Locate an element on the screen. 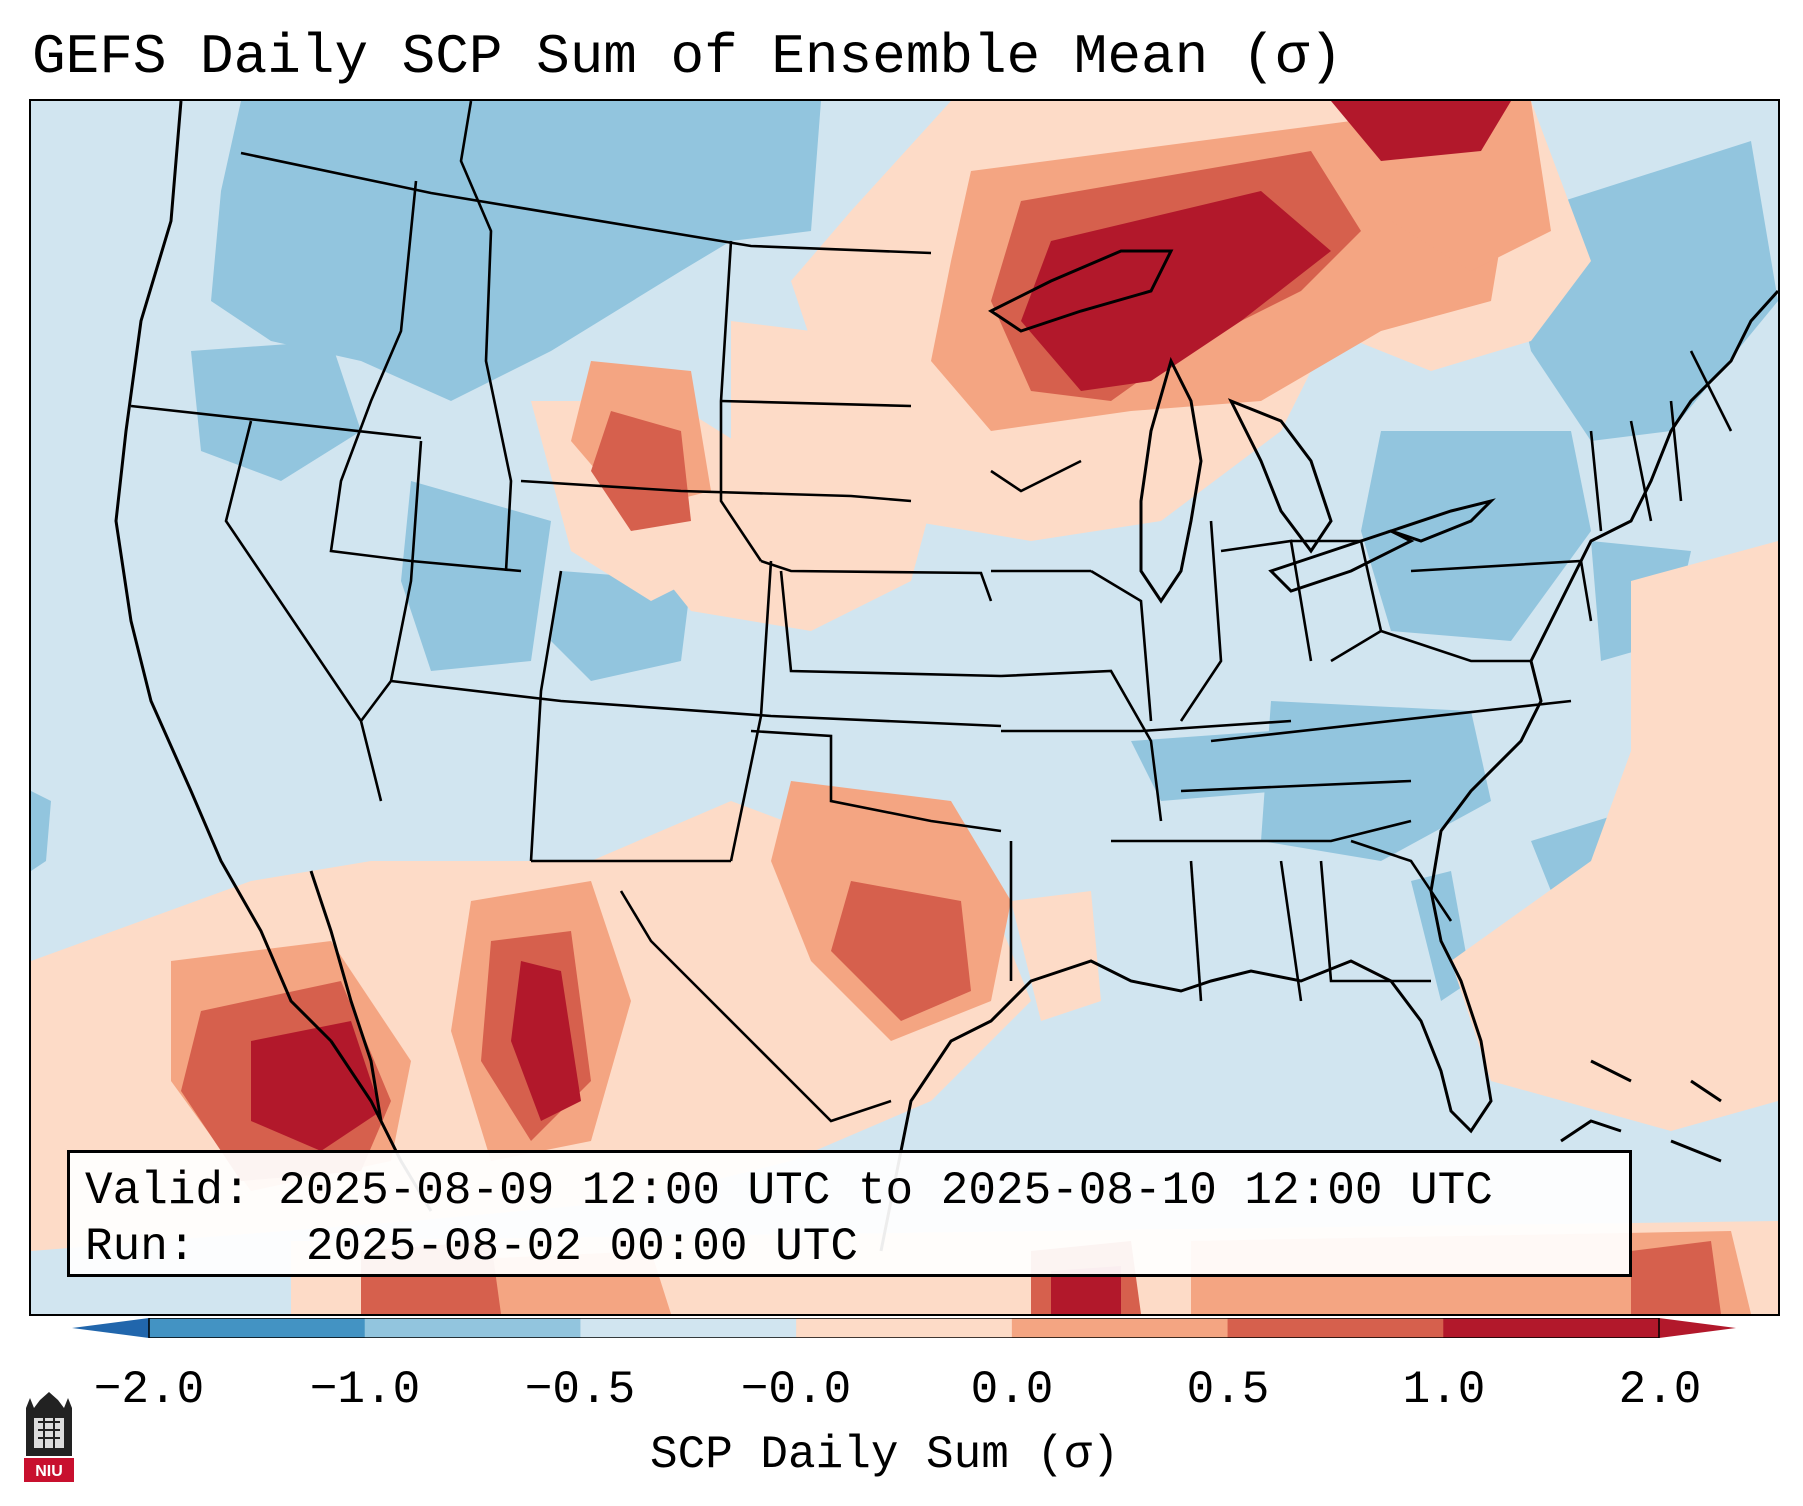  colorbar-segments is located at coordinates (904, 1328).